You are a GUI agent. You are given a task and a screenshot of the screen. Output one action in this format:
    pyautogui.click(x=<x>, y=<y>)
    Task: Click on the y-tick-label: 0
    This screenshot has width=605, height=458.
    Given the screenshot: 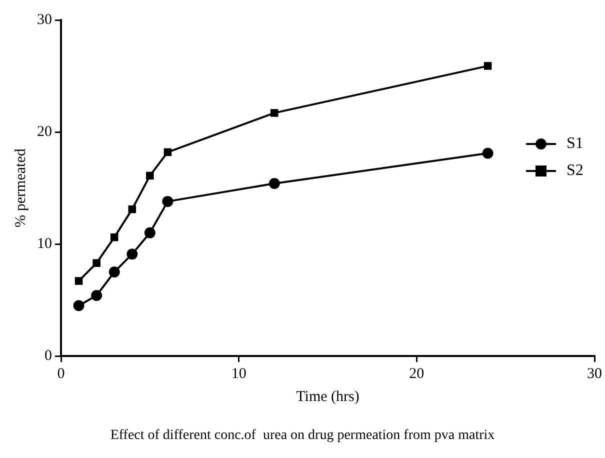 What is the action you would take?
    pyautogui.click(x=48, y=356)
    